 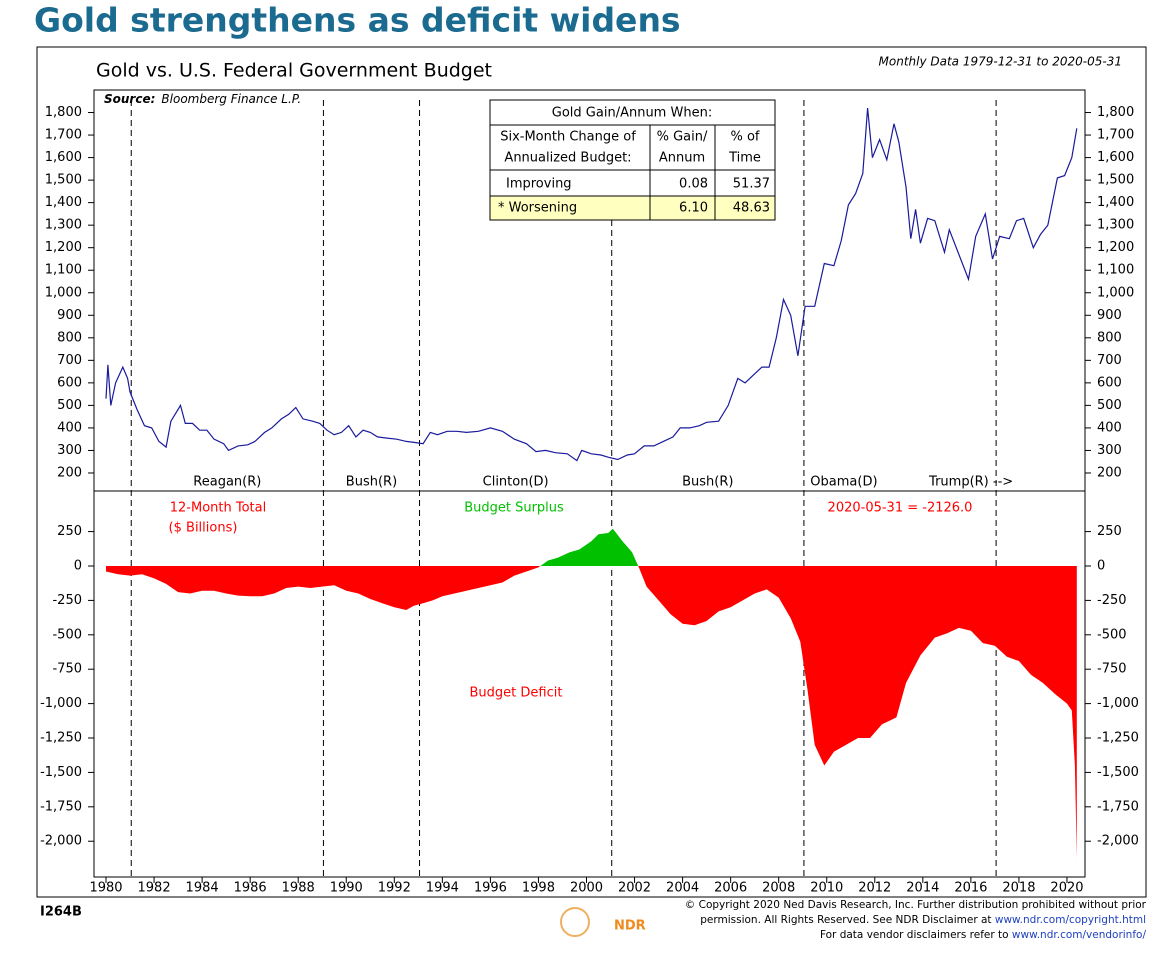 I want to click on y-tick-label: -1,000, so click(x=61, y=703).